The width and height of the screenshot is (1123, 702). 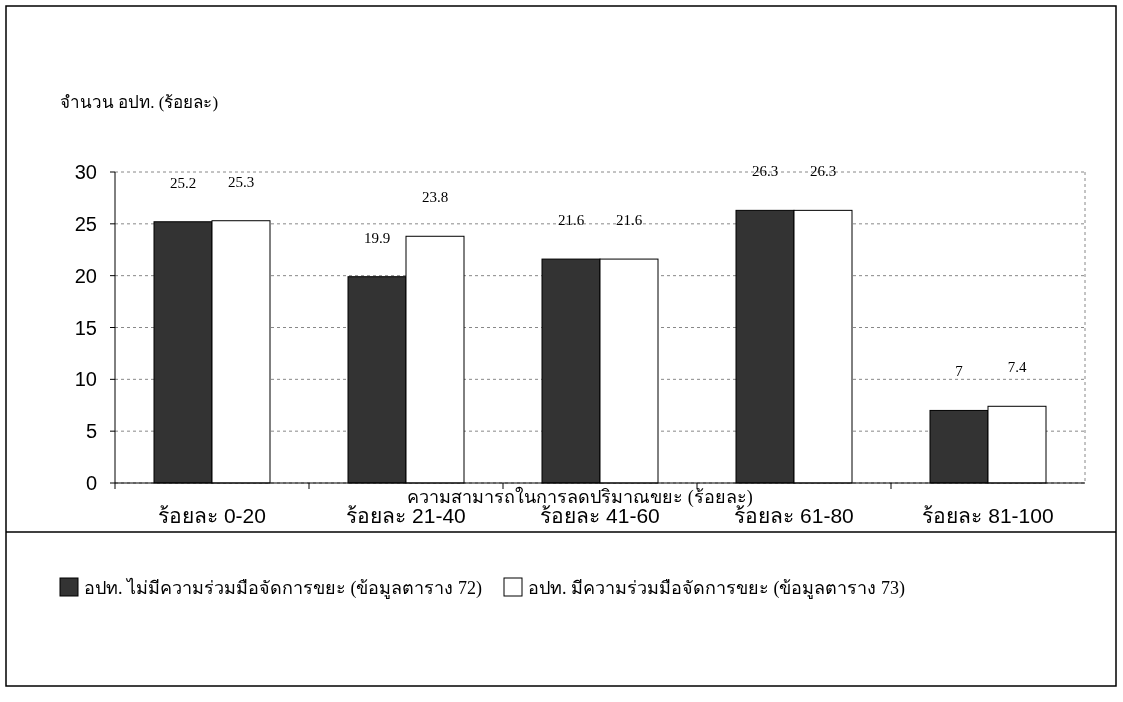 What do you see at coordinates (85, 327) in the screenshot?
I see `y-tick-label: 15` at bounding box center [85, 327].